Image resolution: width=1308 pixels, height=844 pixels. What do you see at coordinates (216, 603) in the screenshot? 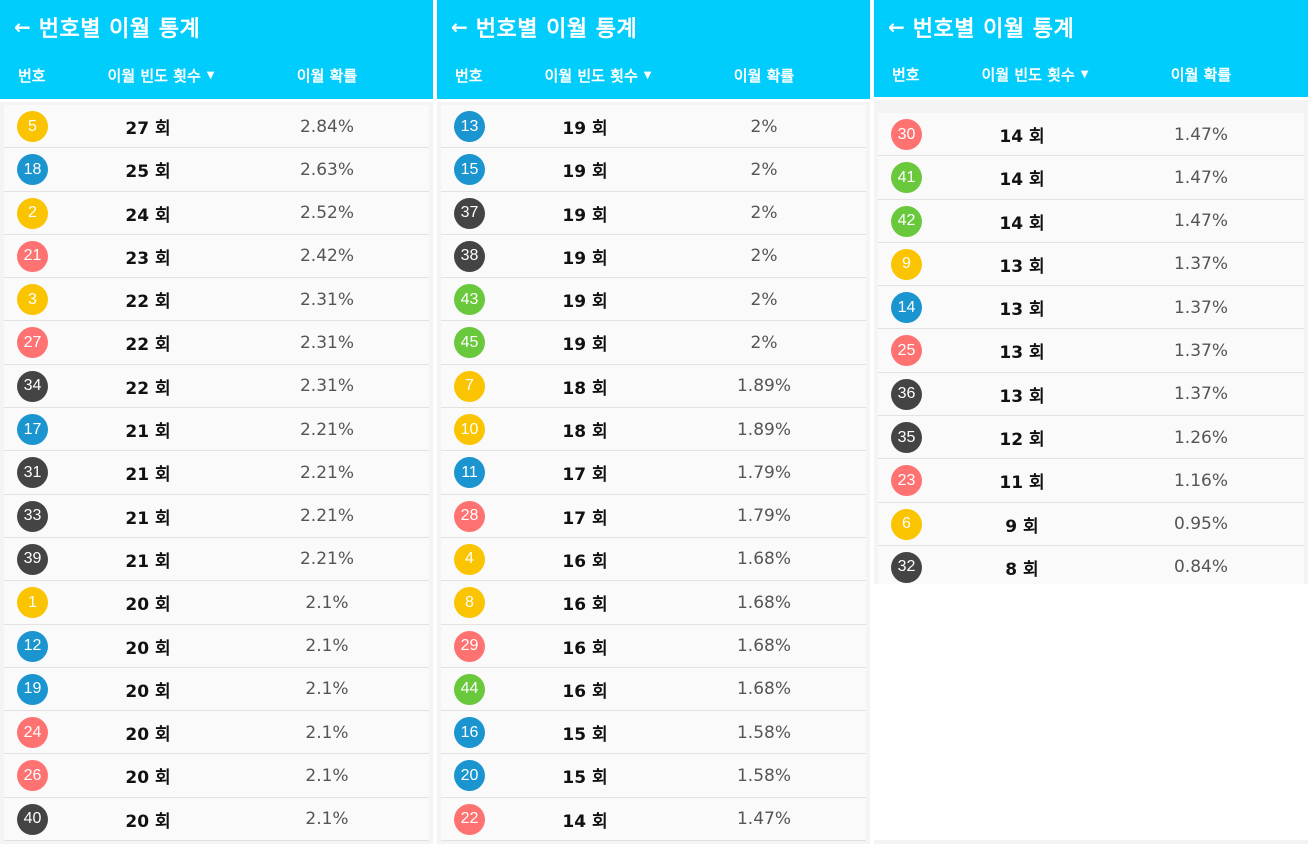
I see `table-row: 1 20 회 2.1%` at bounding box center [216, 603].